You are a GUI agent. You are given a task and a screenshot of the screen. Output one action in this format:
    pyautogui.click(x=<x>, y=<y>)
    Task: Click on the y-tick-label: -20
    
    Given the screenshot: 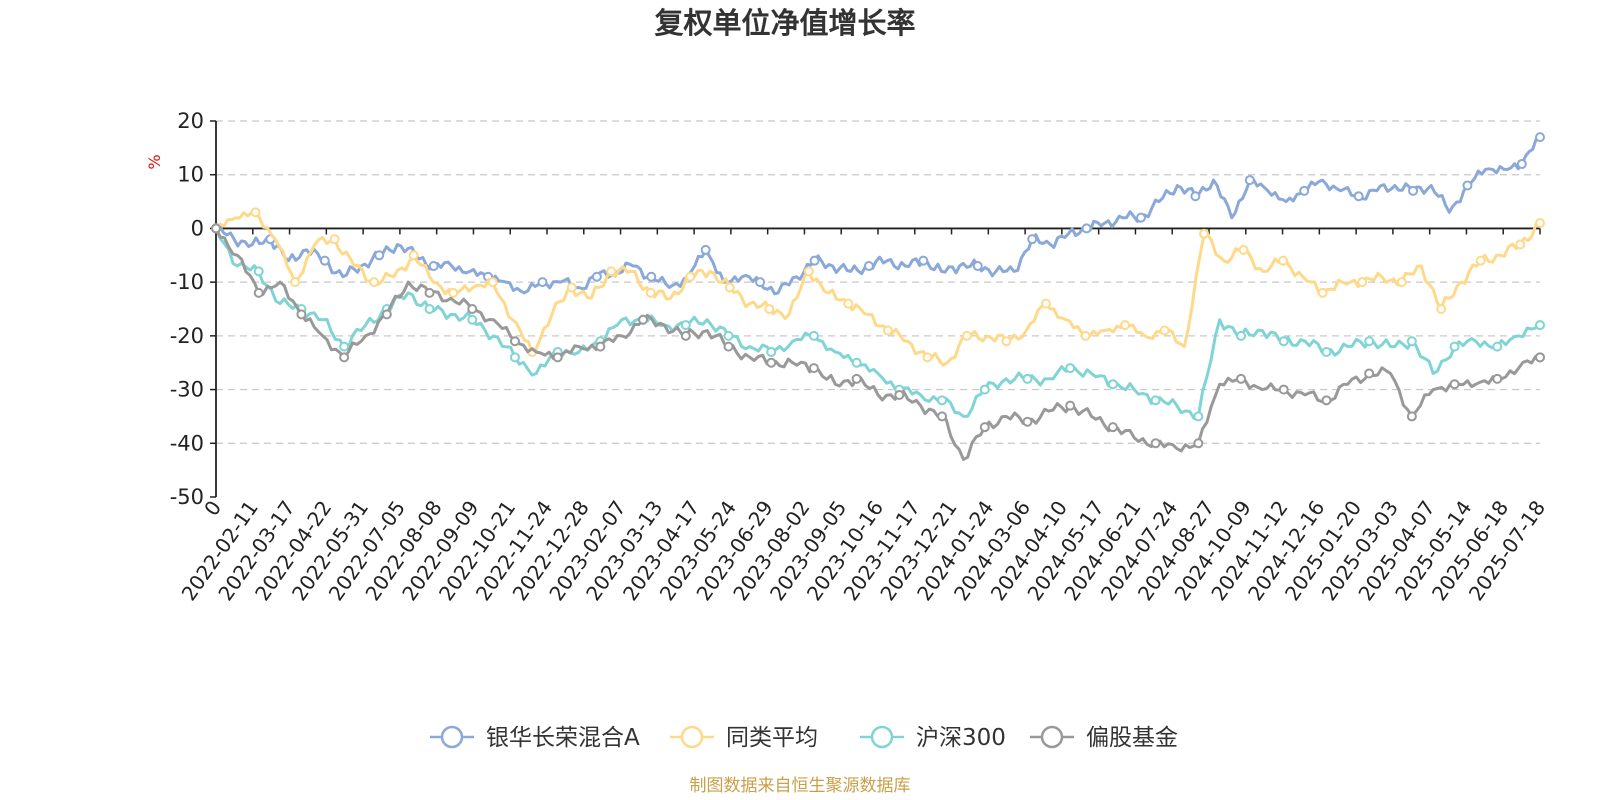 What is the action you would take?
    pyautogui.click(x=187, y=336)
    